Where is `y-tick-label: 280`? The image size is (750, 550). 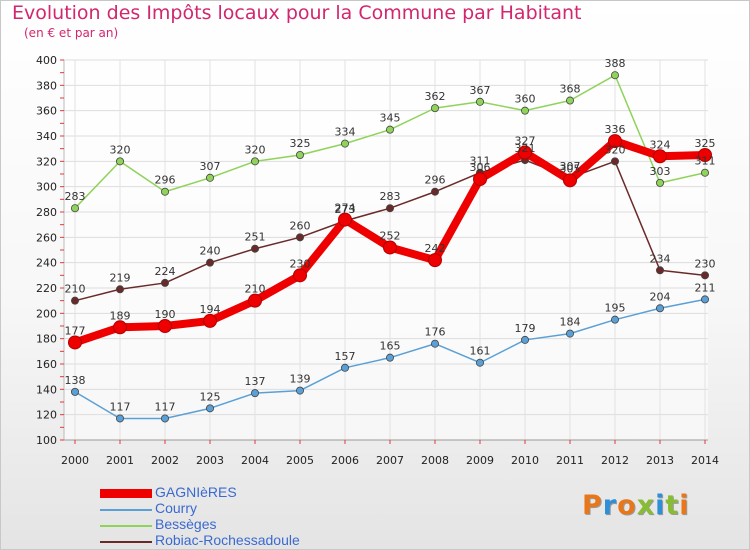
y-tick-label: 280 is located at coordinates (46, 212).